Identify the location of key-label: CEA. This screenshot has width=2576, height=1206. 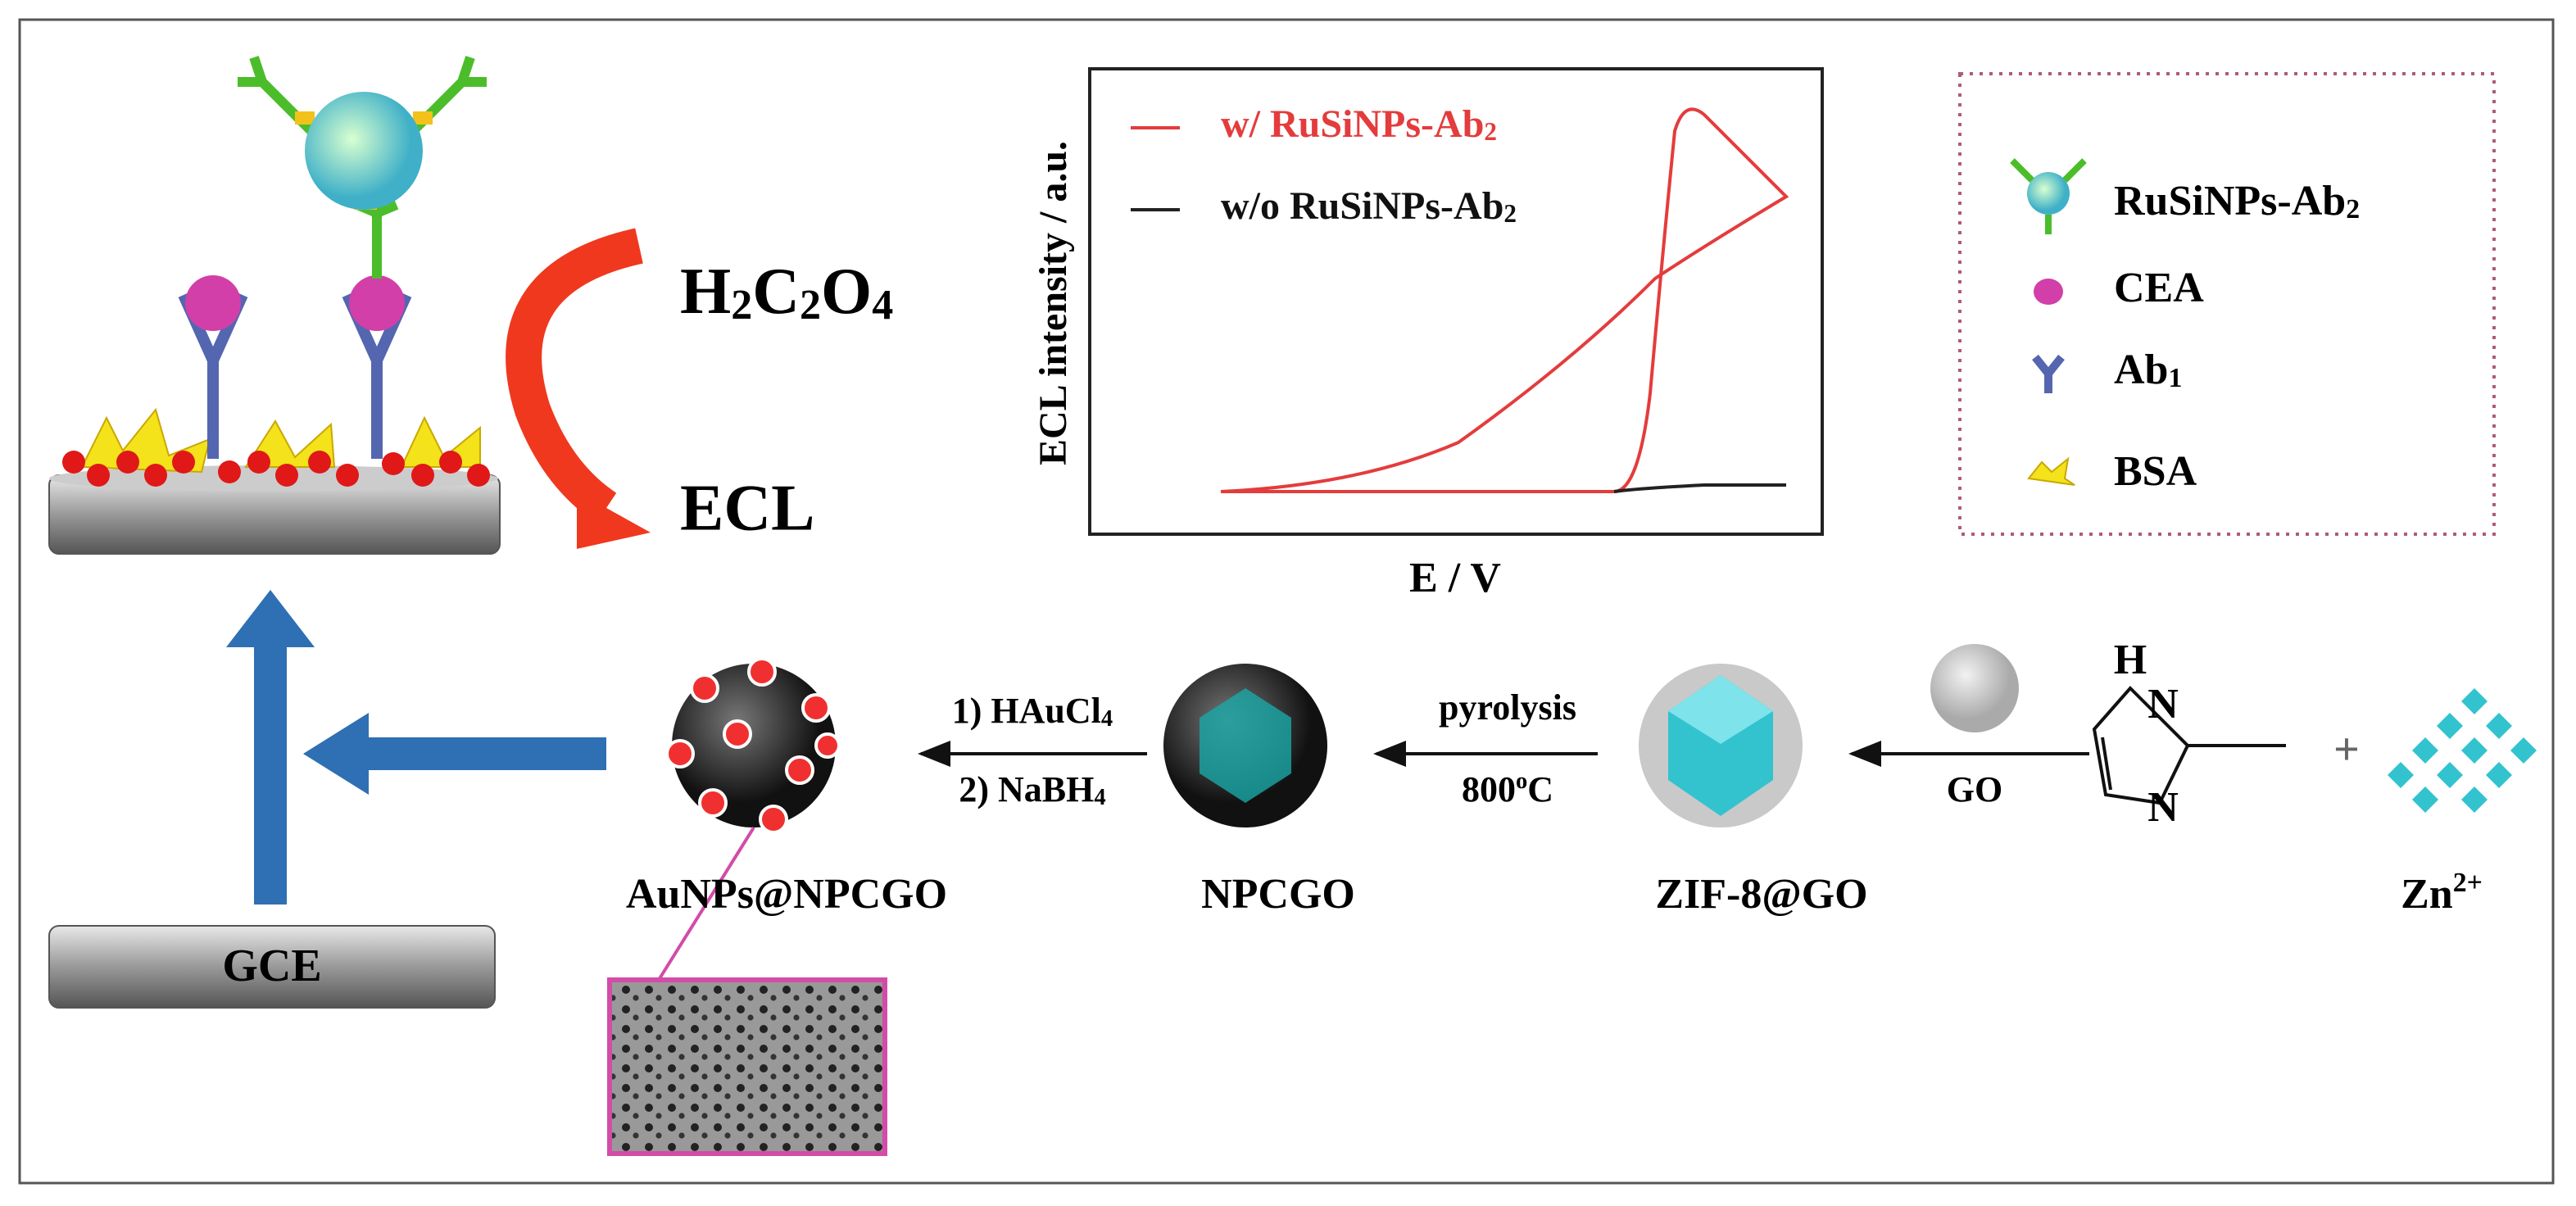
(2159, 288).